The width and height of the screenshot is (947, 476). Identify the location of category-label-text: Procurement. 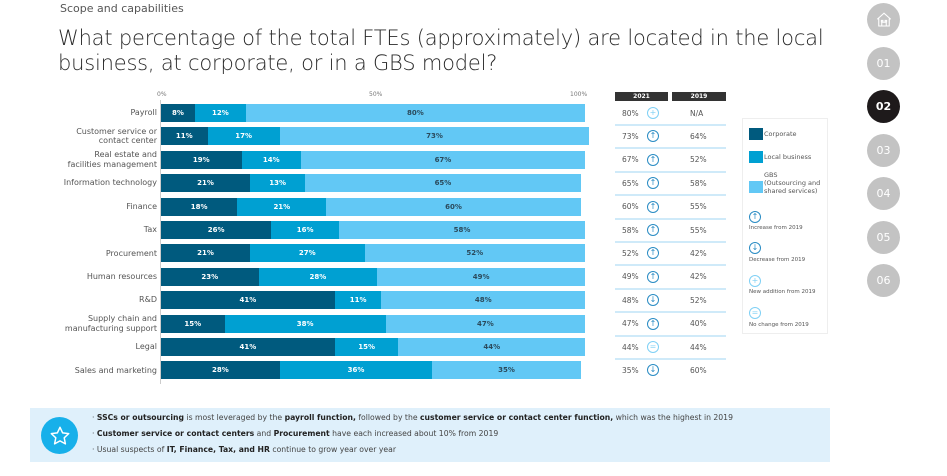
(131, 253).